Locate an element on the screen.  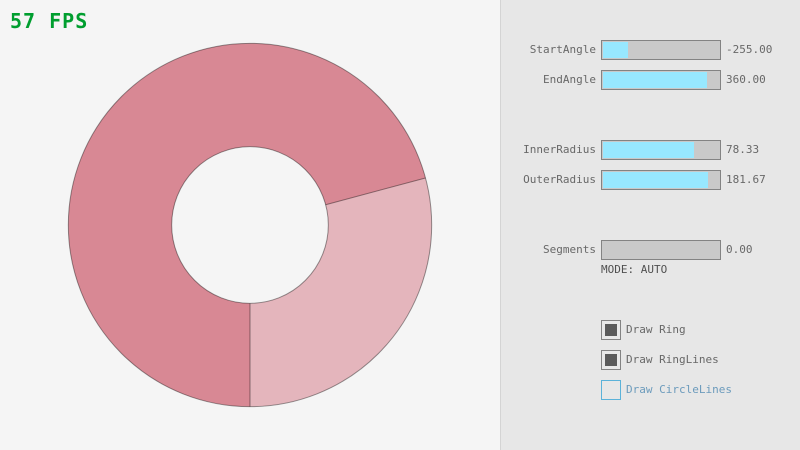
slider-row-segments: Segments 0.00 is located at coordinates (650, 250).